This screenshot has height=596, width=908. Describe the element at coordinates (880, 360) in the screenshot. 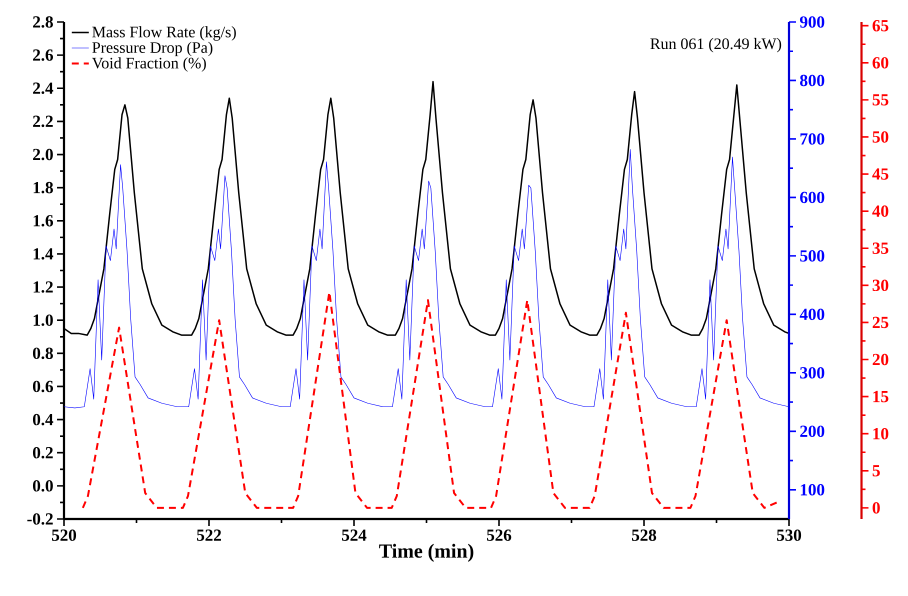

I see `y3-tick-label: 20` at that location.